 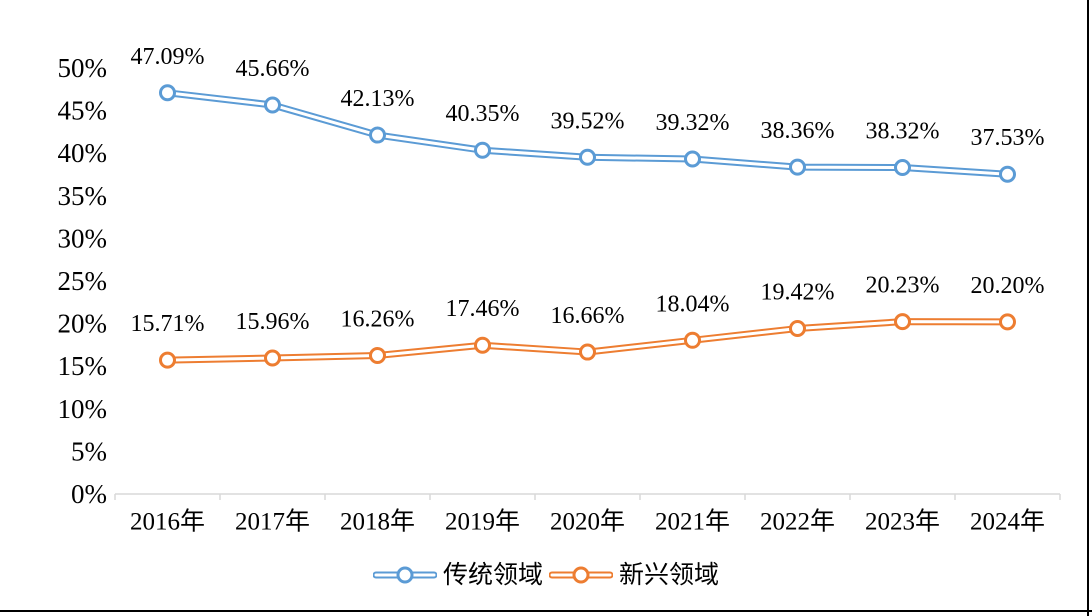 I want to click on data-point-label: 38.32%, so click(x=903, y=132).